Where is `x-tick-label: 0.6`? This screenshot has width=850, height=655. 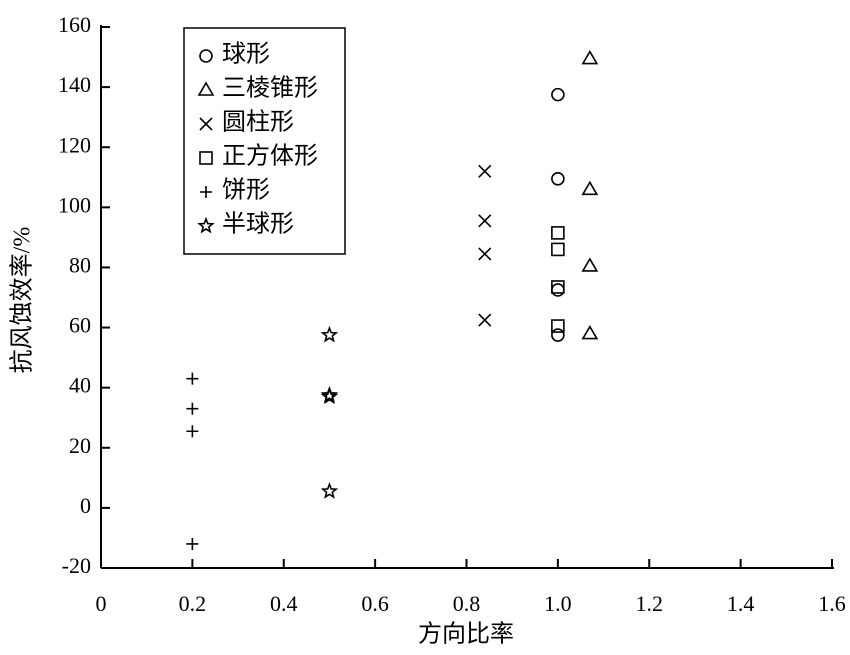
x-tick-label: 0.6 is located at coordinates (375, 603).